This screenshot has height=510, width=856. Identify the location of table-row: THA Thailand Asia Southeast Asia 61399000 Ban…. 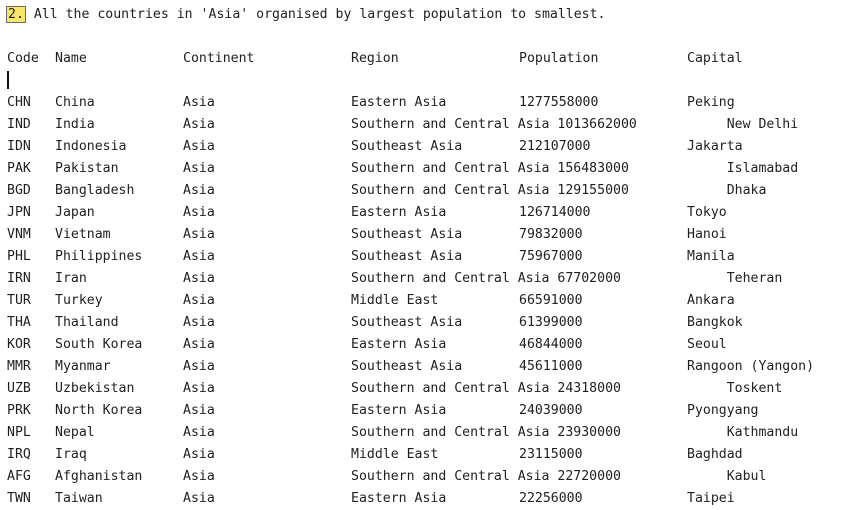
(429, 323).